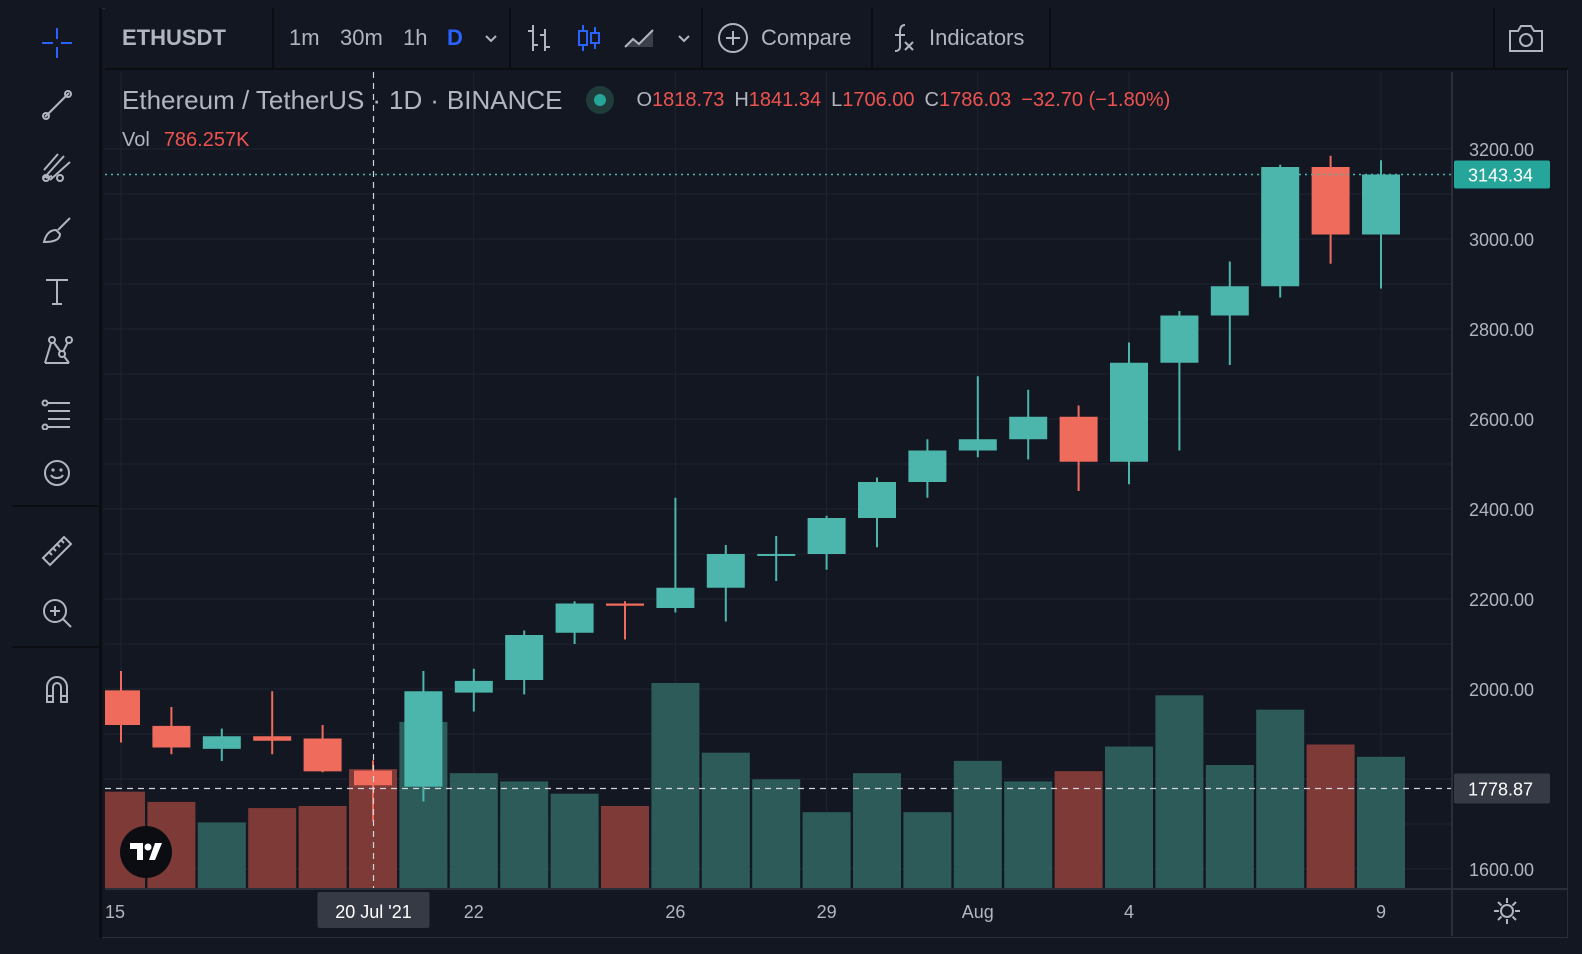 The image size is (1582, 954). I want to click on compare-button: Compare, so click(784, 38).